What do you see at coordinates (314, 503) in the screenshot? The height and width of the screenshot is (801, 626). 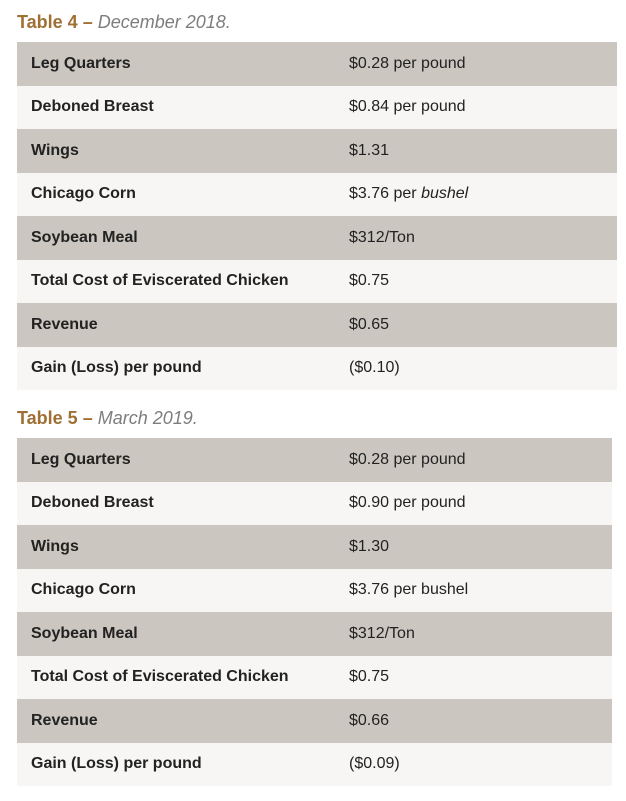 I see `table-row: Deboned Breast $0.90 per pound` at bounding box center [314, 503].